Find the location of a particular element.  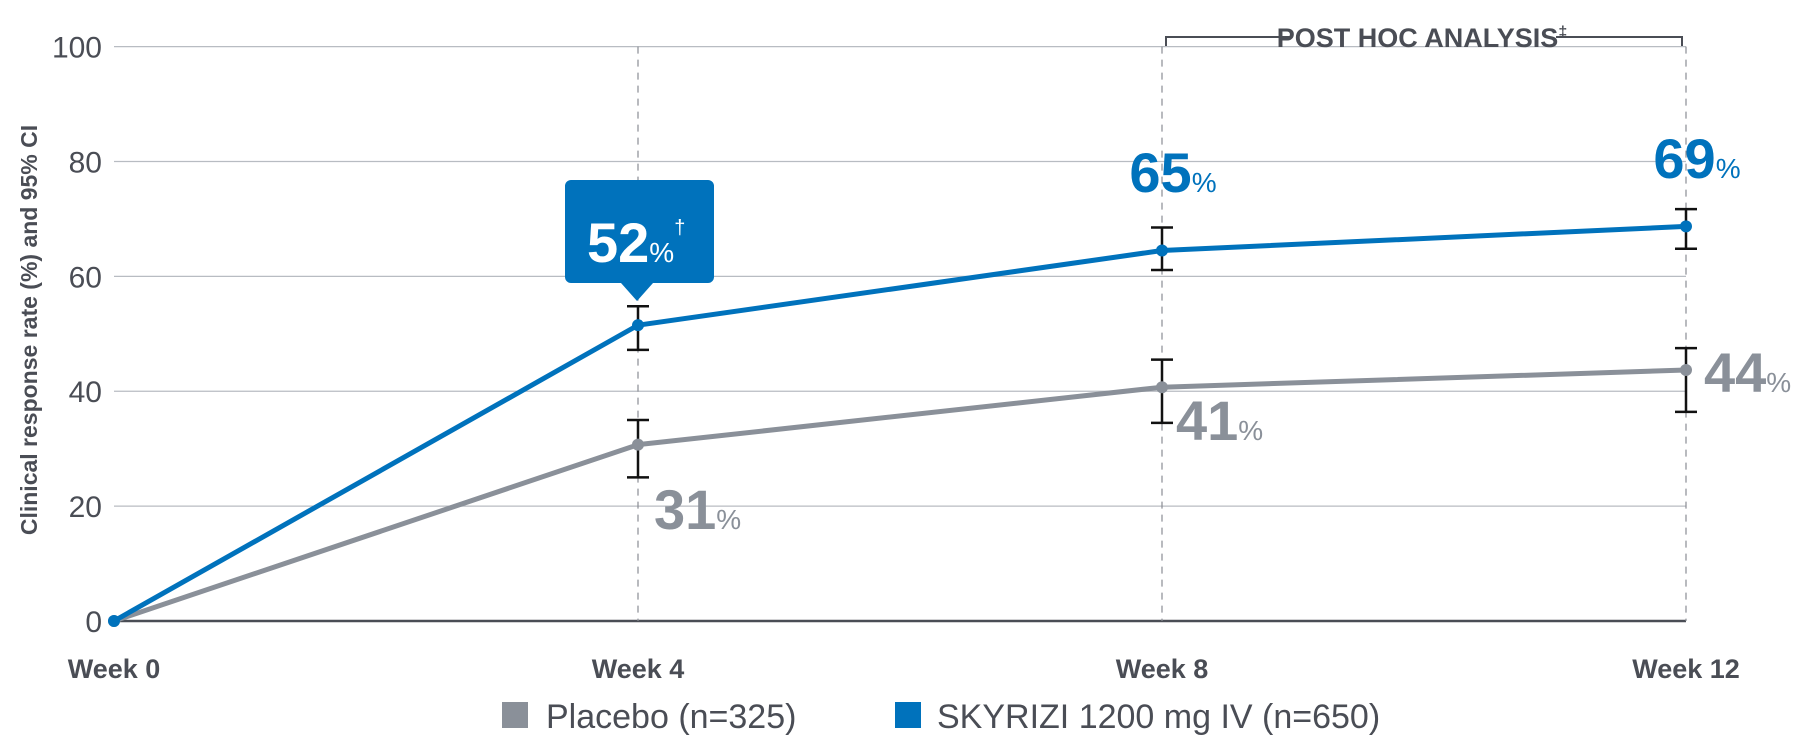

data-label-value: 65 is located at coordinates (1160, 172).